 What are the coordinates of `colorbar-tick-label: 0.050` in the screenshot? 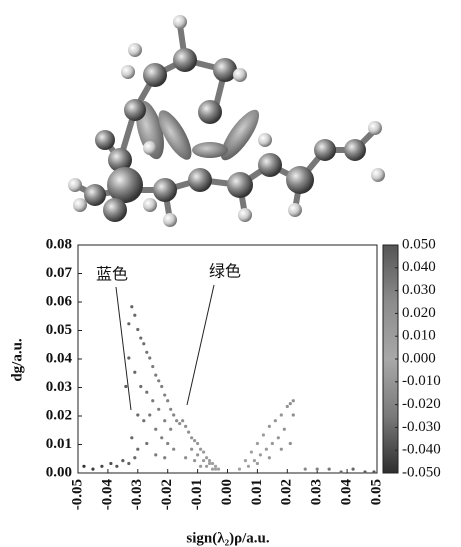 It's located at (419, 244).